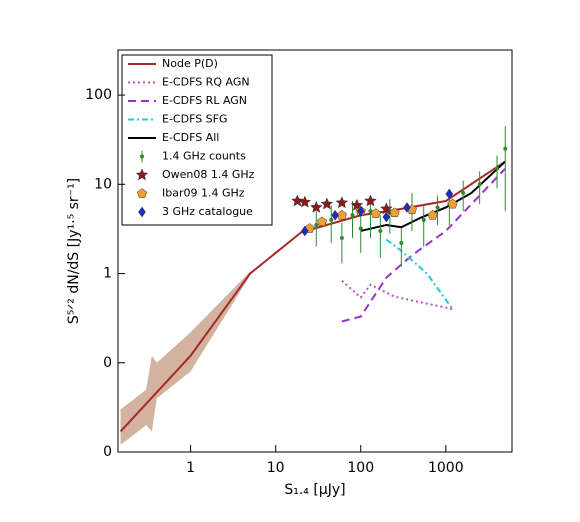 The height and width of the screenshot is (522, 580). Describe the element at coordinates (208, 174) in the screenshot. I see `legend-label: Owen08 1.4 GHz` at that location.